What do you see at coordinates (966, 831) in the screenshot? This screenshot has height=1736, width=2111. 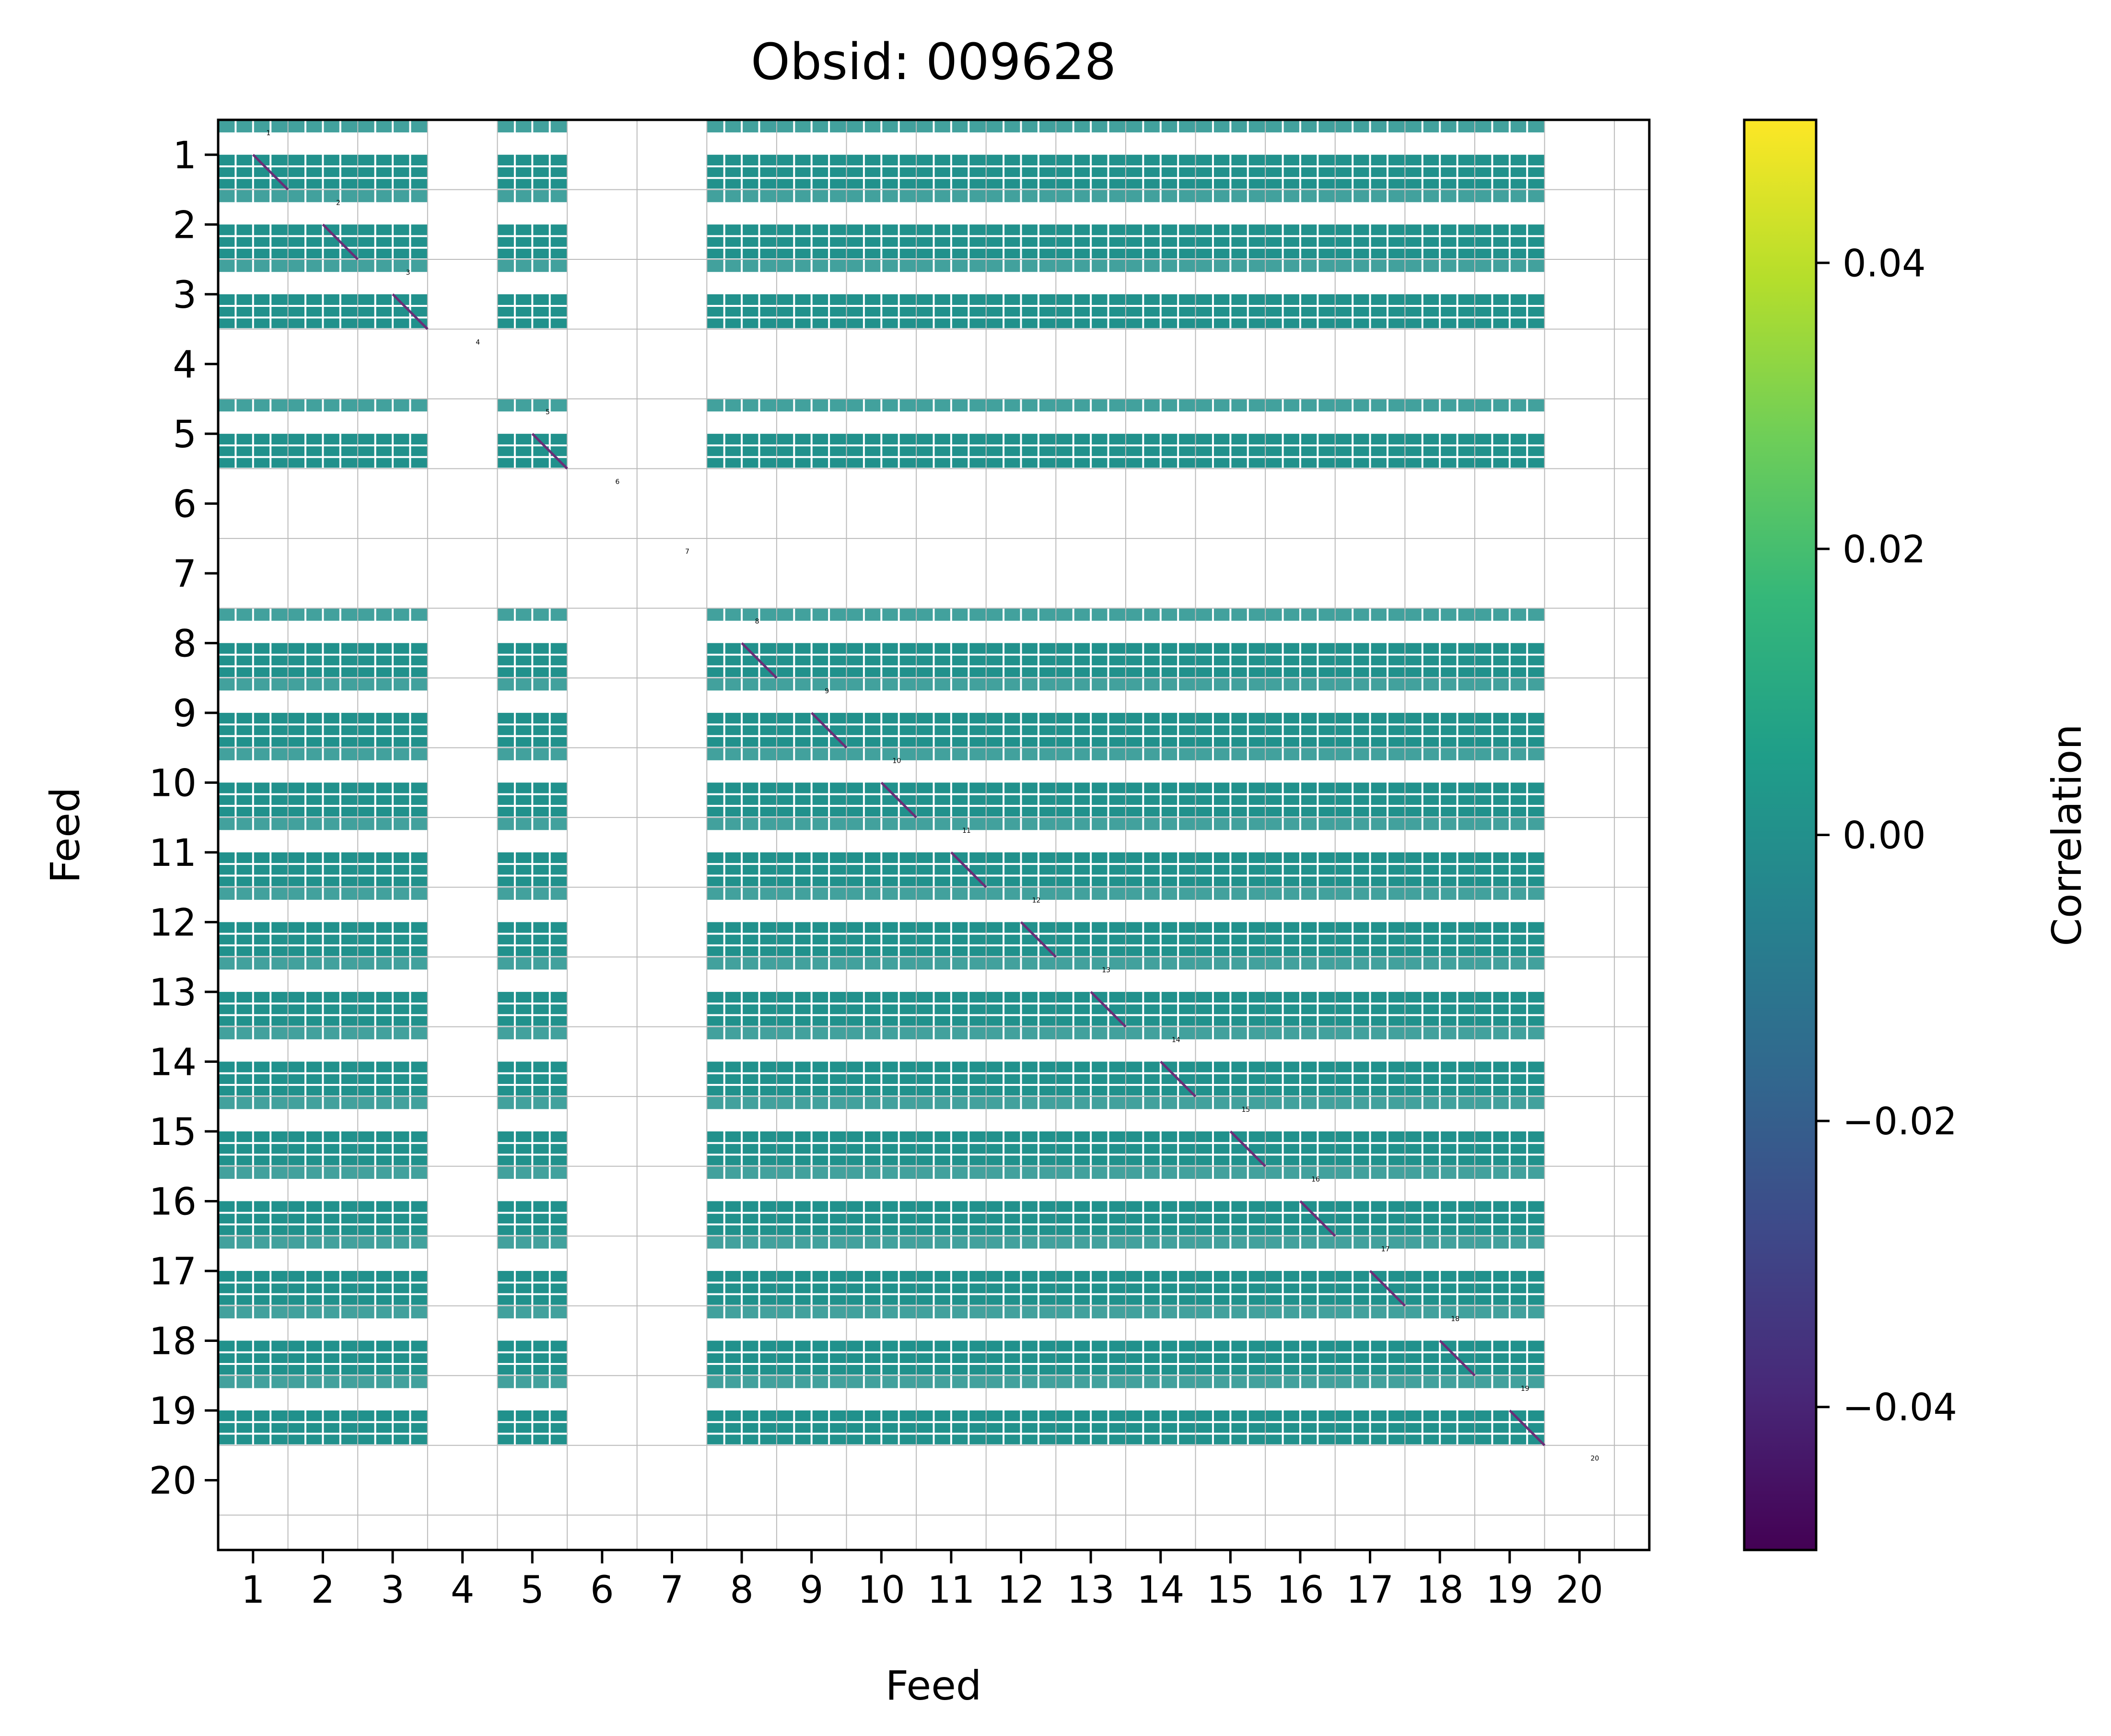 I see `diagonal-feed-label: 11` at bounding box center [966, 831].